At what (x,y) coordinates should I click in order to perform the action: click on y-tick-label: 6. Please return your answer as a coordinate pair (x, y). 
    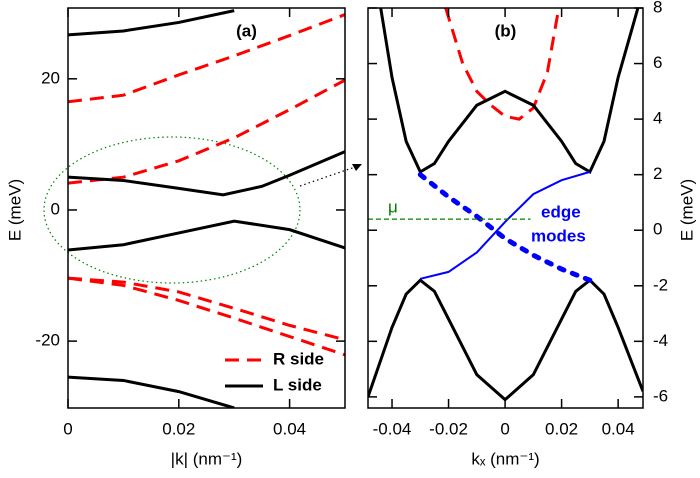
    Looking at the image, I should click on (657, 62).